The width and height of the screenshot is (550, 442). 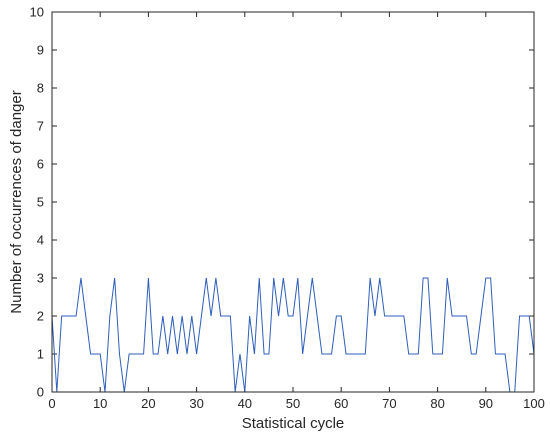 What do you see at coordinates (37, 12) in the screenshot?
I see `y-tick-label: 10` at bounding box center [37, 12].